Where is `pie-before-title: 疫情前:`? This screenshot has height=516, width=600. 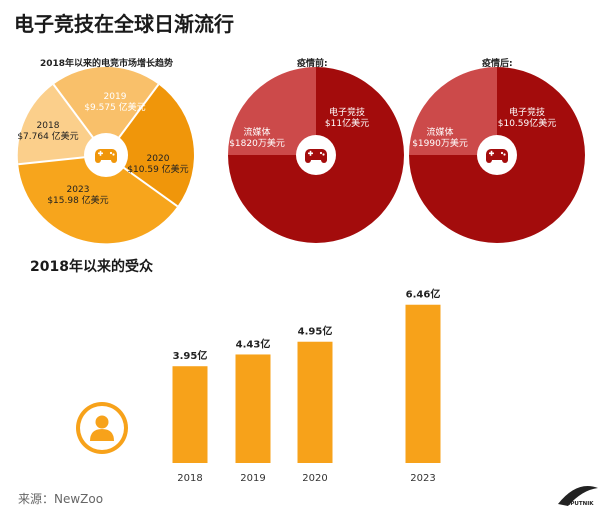 pie-before-title: 疫情前: is located at coordinates (312, 64).